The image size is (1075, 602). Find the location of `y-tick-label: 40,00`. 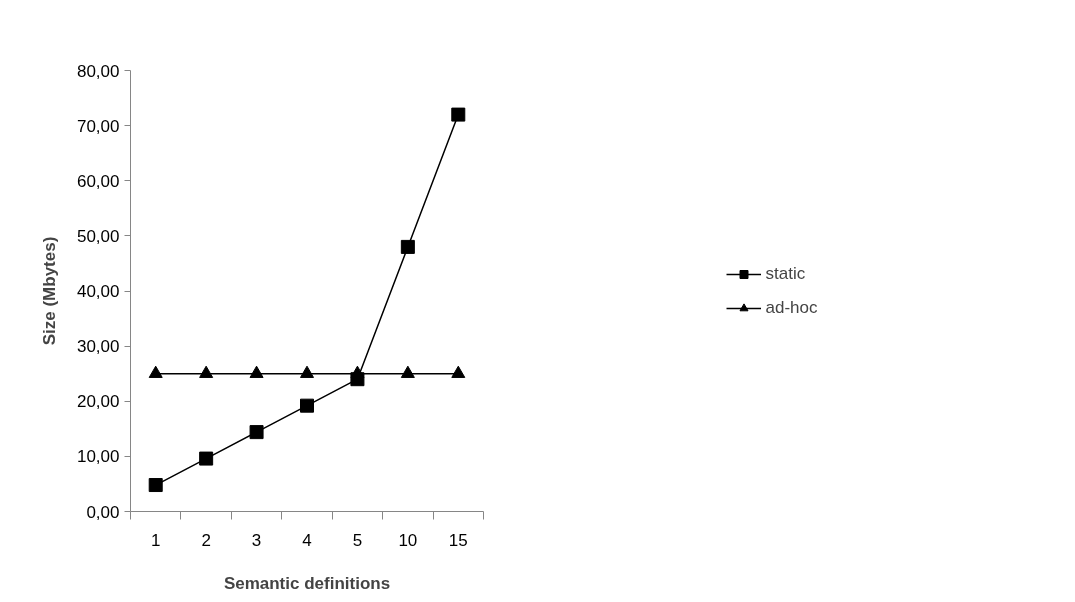

y-tick-label: 40,00 is located at coordinates (98, 291).